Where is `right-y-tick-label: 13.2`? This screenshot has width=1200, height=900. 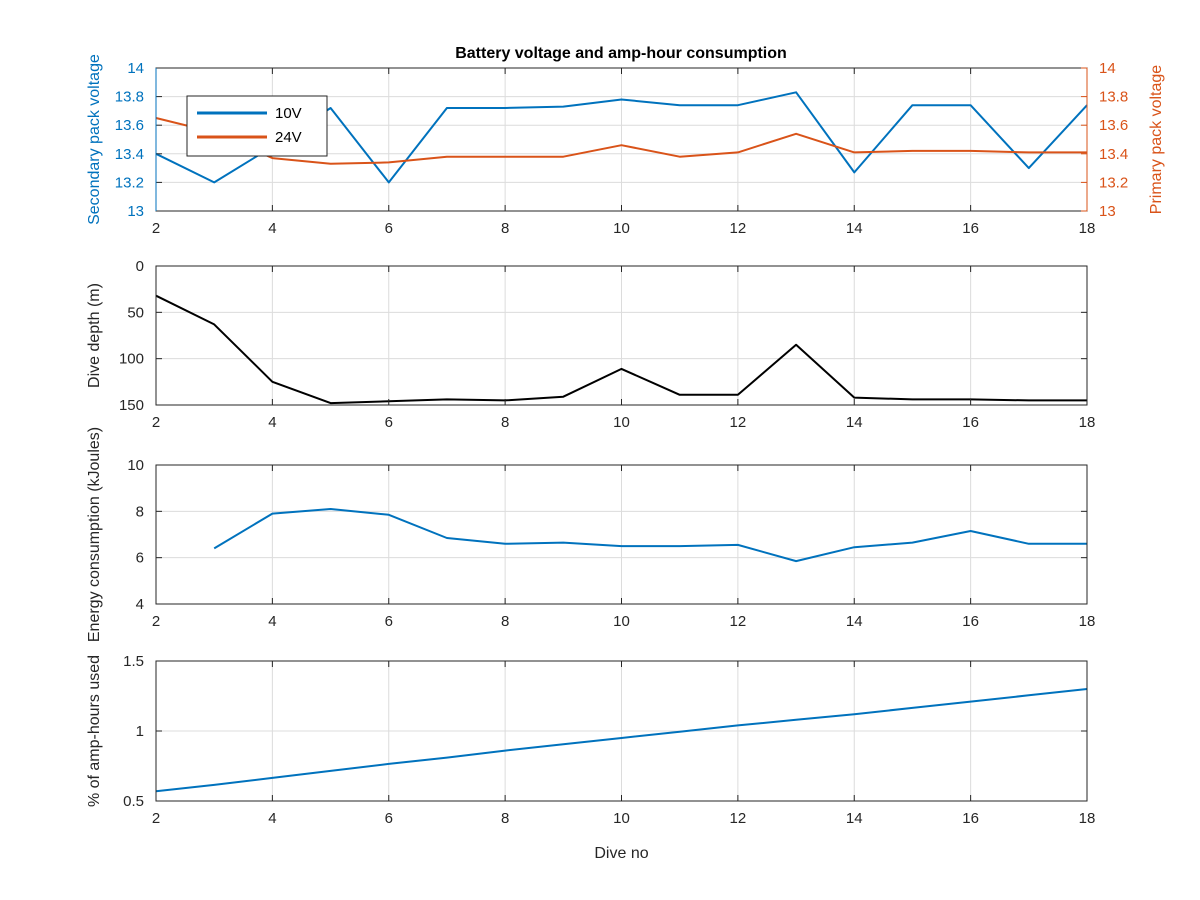 right-y-tick-label: 13.2 is located at coordinates (1113, 182).